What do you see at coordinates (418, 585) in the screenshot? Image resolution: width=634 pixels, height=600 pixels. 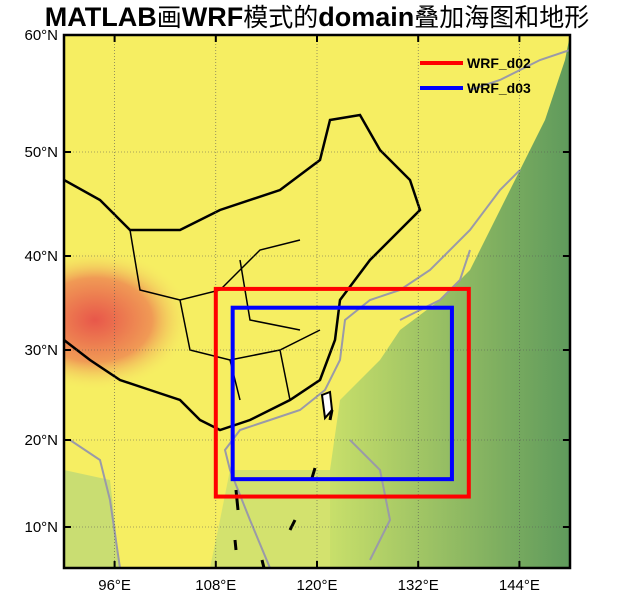 I see `x-tick-label: 132°E` at bounding box center [418, 585].